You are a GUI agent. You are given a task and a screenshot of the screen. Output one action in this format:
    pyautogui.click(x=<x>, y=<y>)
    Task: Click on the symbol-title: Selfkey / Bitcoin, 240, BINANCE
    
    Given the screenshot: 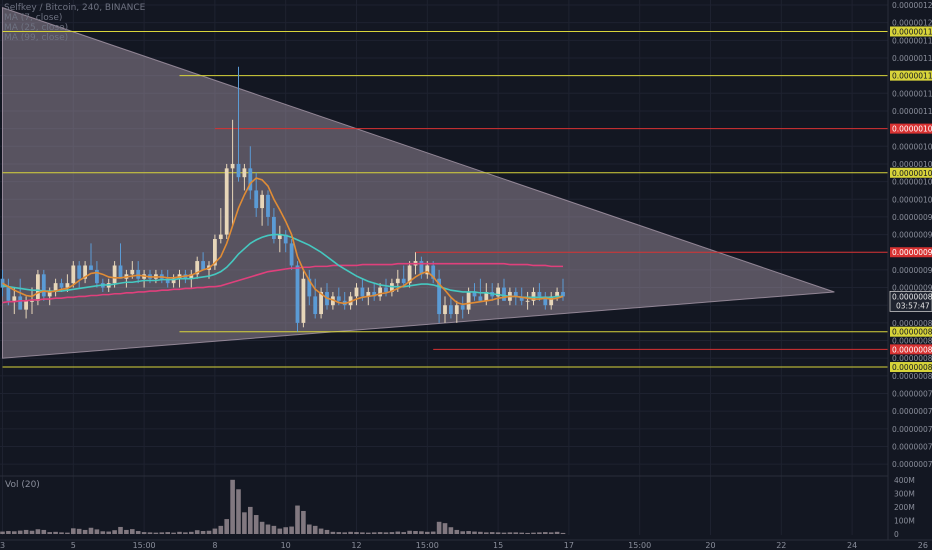 What is the action you would take?
    pyautogui.click(x=75, y=8)
    